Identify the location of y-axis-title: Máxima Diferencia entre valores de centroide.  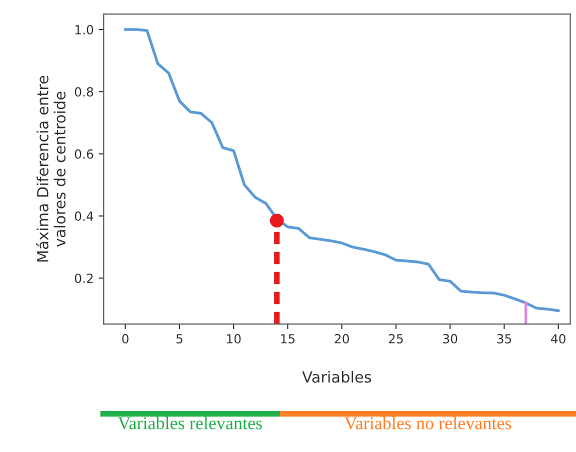
(51, 169).